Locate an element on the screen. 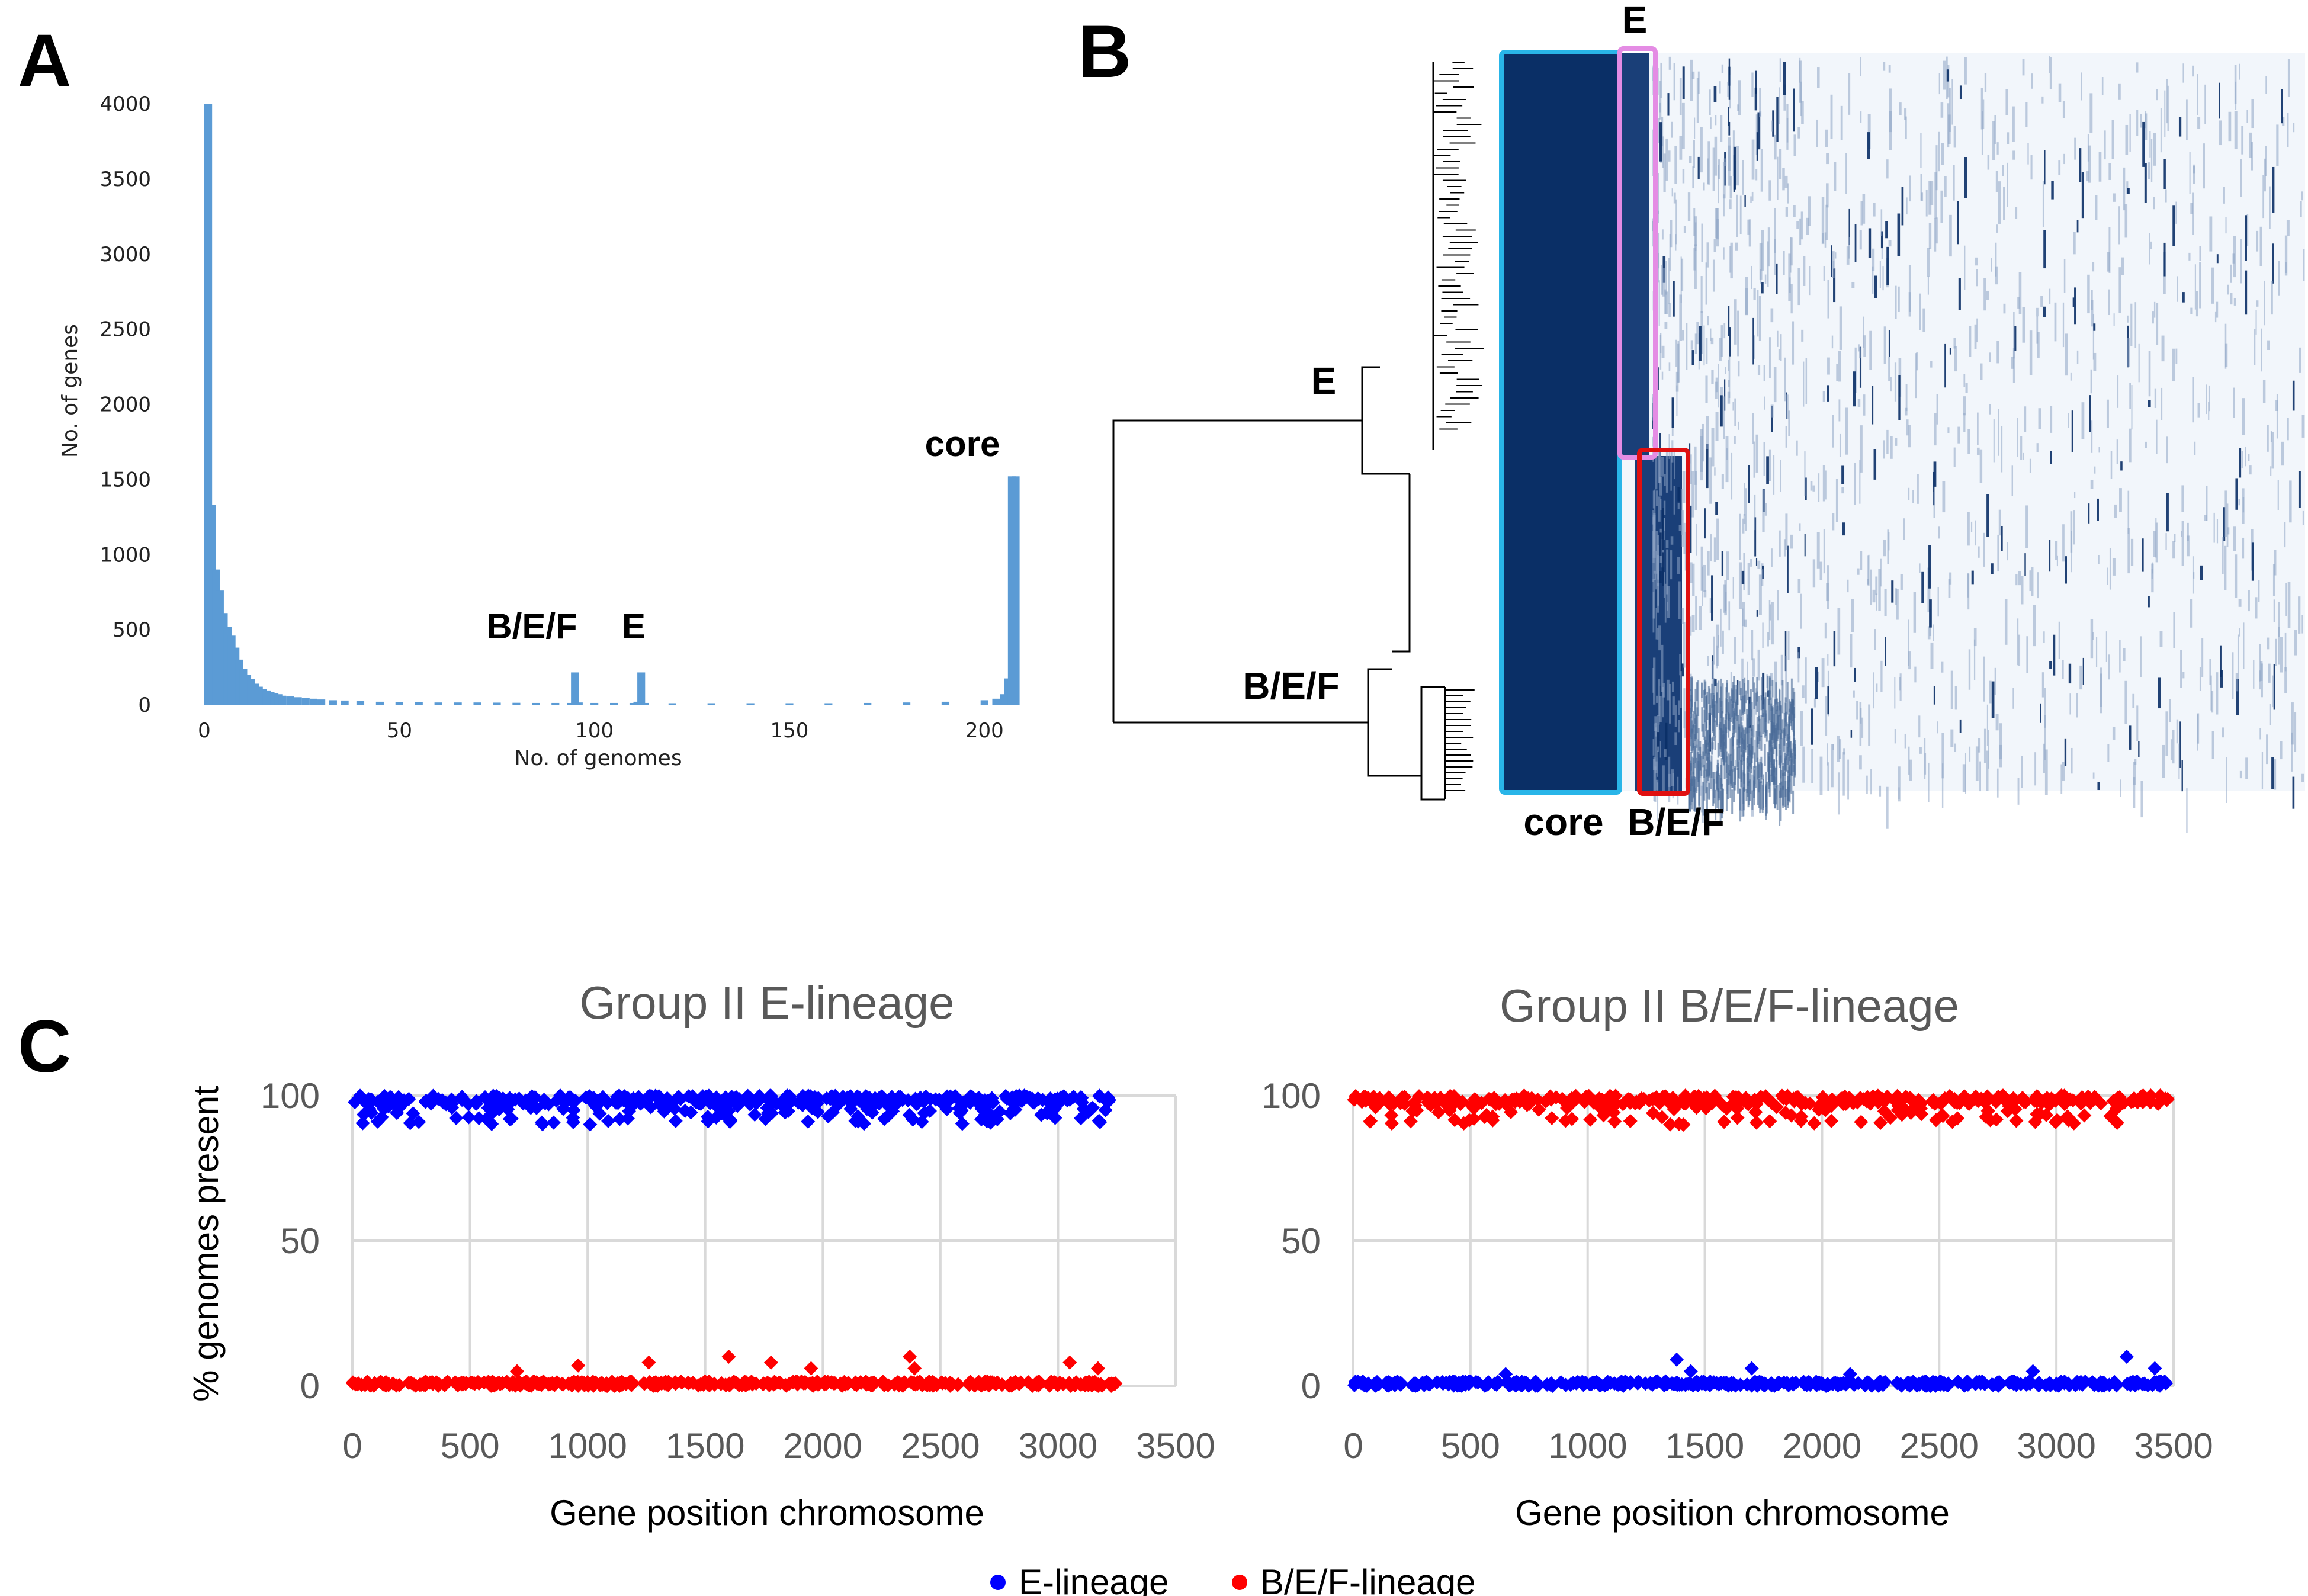  y-tick-label: 1500 is located at coordinates (125, 480).